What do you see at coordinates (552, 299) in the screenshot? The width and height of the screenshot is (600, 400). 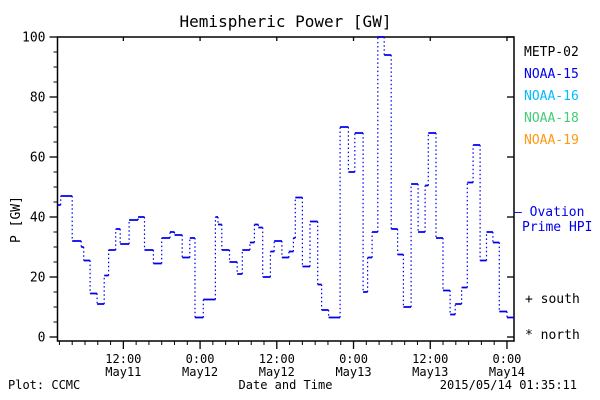 I see `south-marker-key: + south` at bounding box center [552, 299].